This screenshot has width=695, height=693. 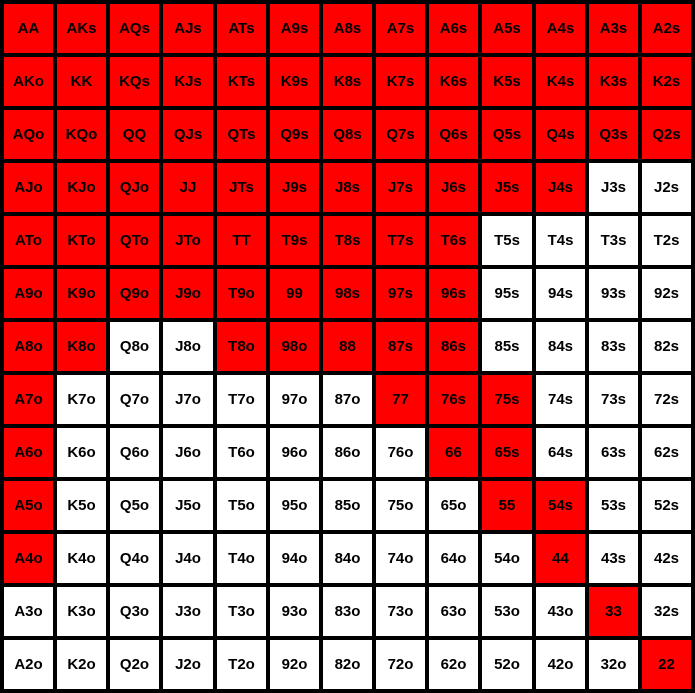 I want to click on hand-cell-kqo: KQo, so click(x=81, y=134).